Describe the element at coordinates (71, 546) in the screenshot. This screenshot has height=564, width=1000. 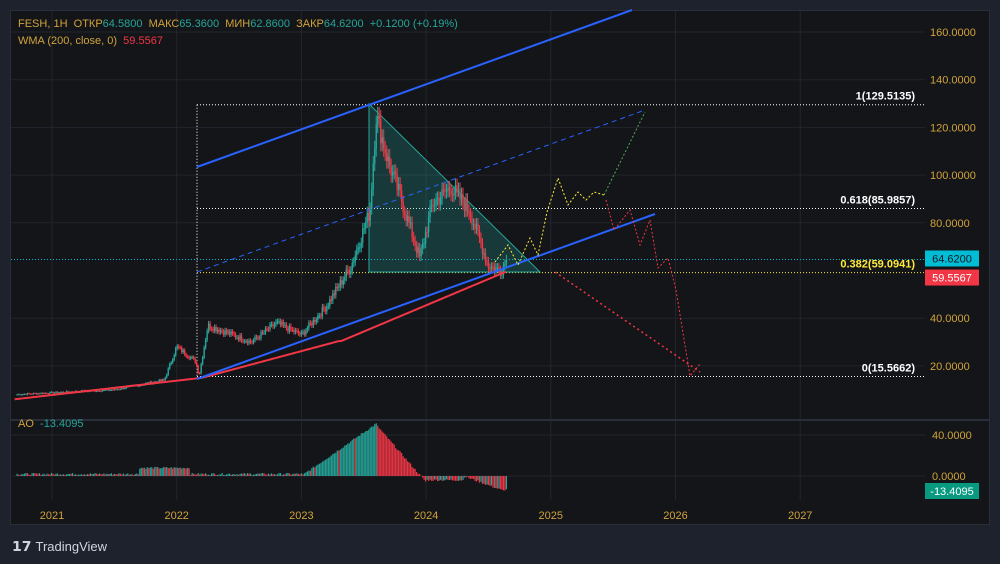
I see `brand-label: TradingView` at that location.